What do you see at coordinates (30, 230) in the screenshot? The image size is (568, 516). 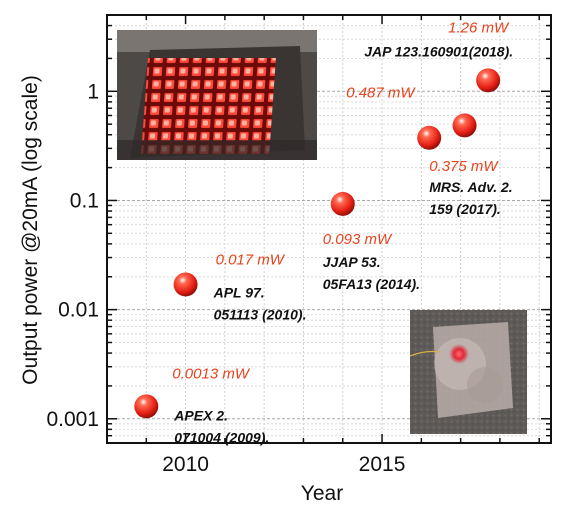 I see `y-axis-title: Output power @20mA (log scale)` at bounding box center [30, 230].